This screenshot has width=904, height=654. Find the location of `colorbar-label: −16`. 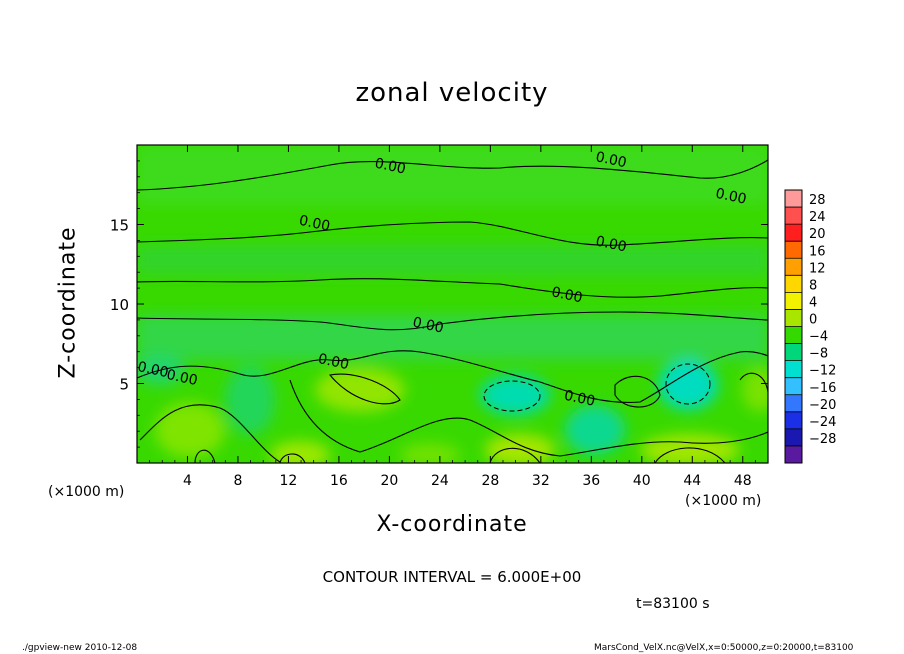

colorbar-label: −16 is located at coordinates (822, 388).